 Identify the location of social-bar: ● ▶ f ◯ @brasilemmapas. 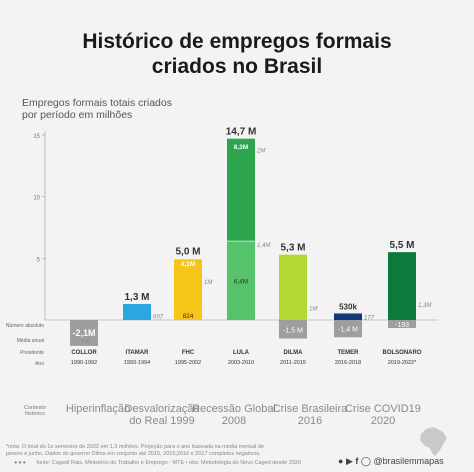
(391, 461).